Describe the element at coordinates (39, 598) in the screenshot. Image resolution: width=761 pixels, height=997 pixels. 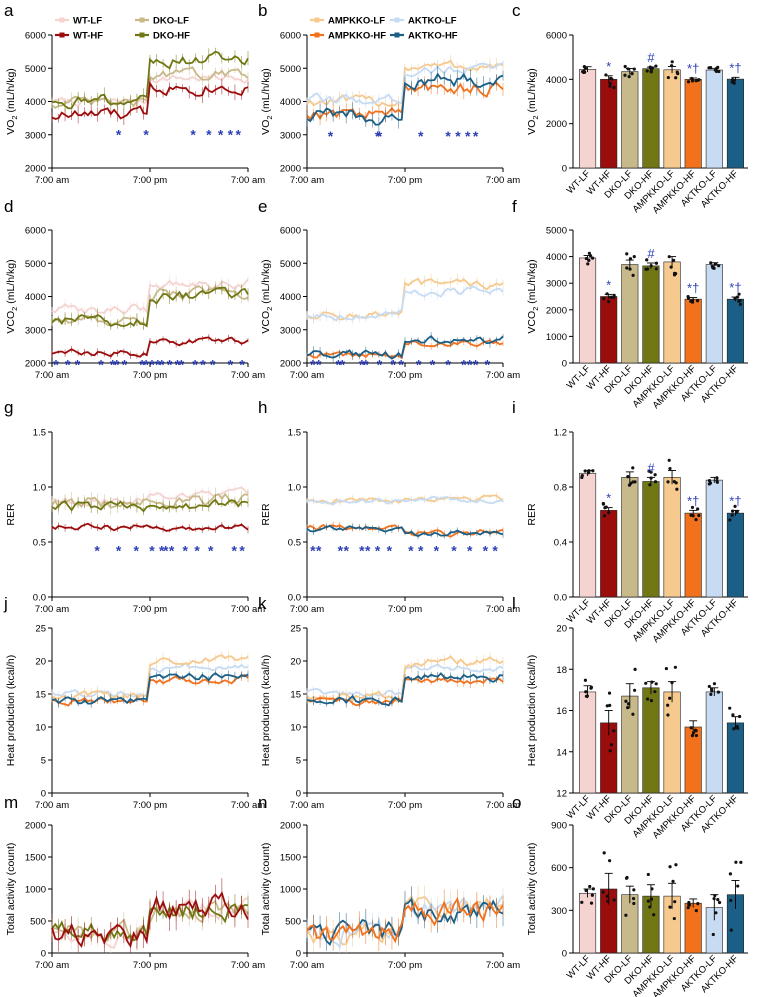
I see `y-tick-label: 0.0` at that location.